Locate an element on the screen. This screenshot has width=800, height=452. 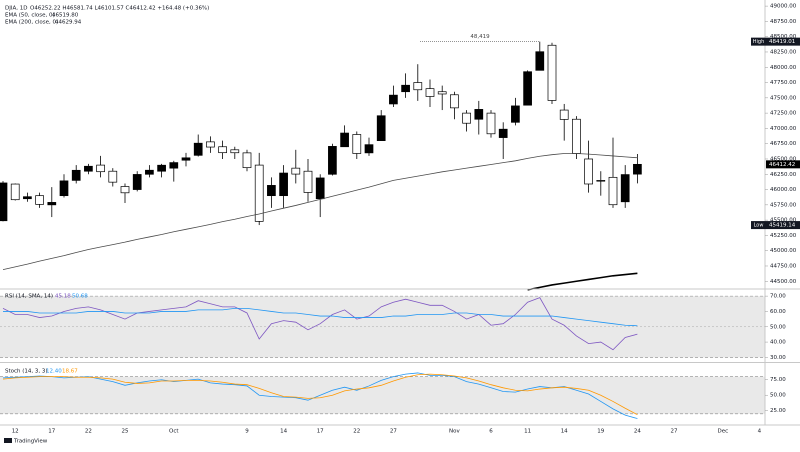
legend-name: EMA (200, close, 0) is located at coordinates (31, 23).